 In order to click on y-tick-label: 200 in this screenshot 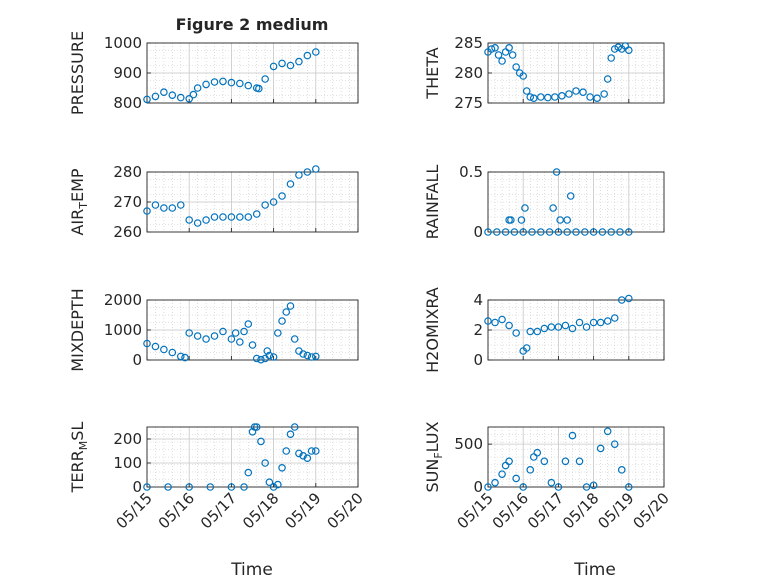, I will do `click(127, 439)`.